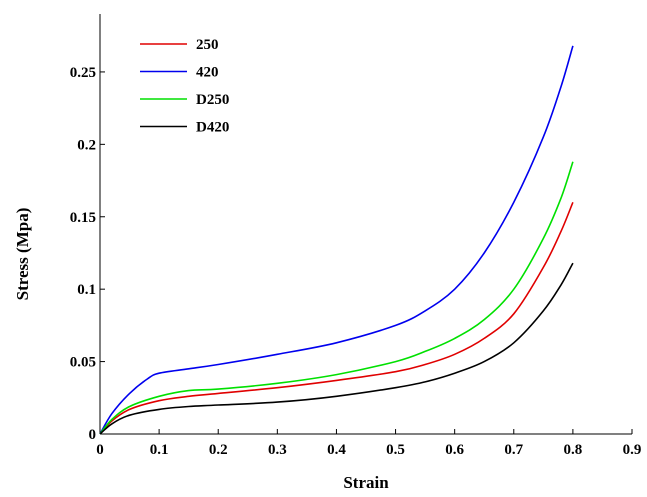 This screenshot has height=497, width=647. I want to click on x-tick-label: 0, so click(100, 450).